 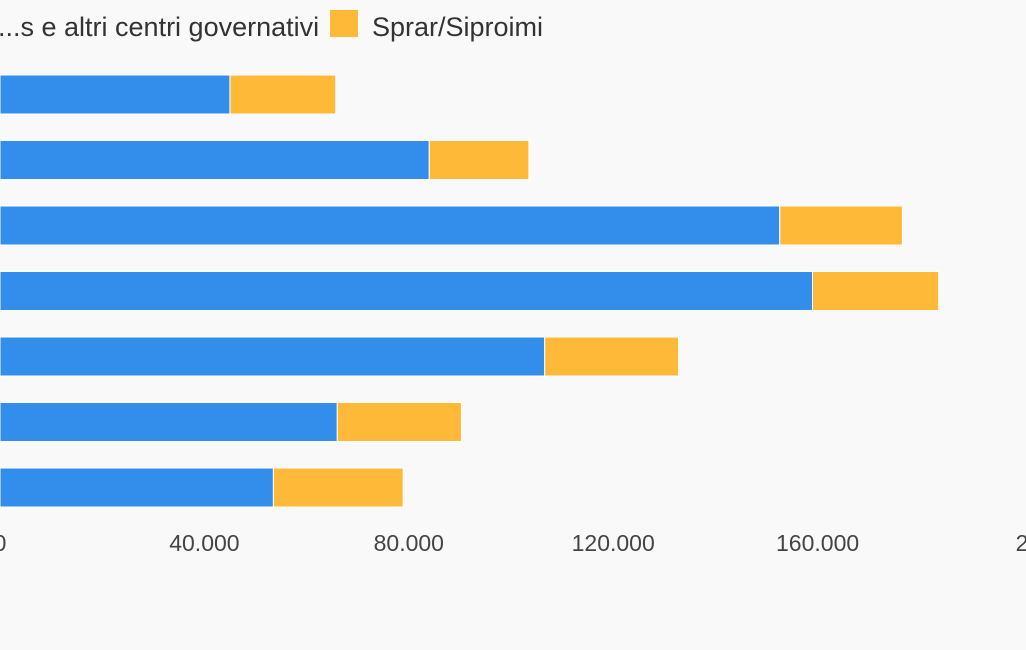 I want to click on x-tick-label: 0, so click(x=3, y=543).